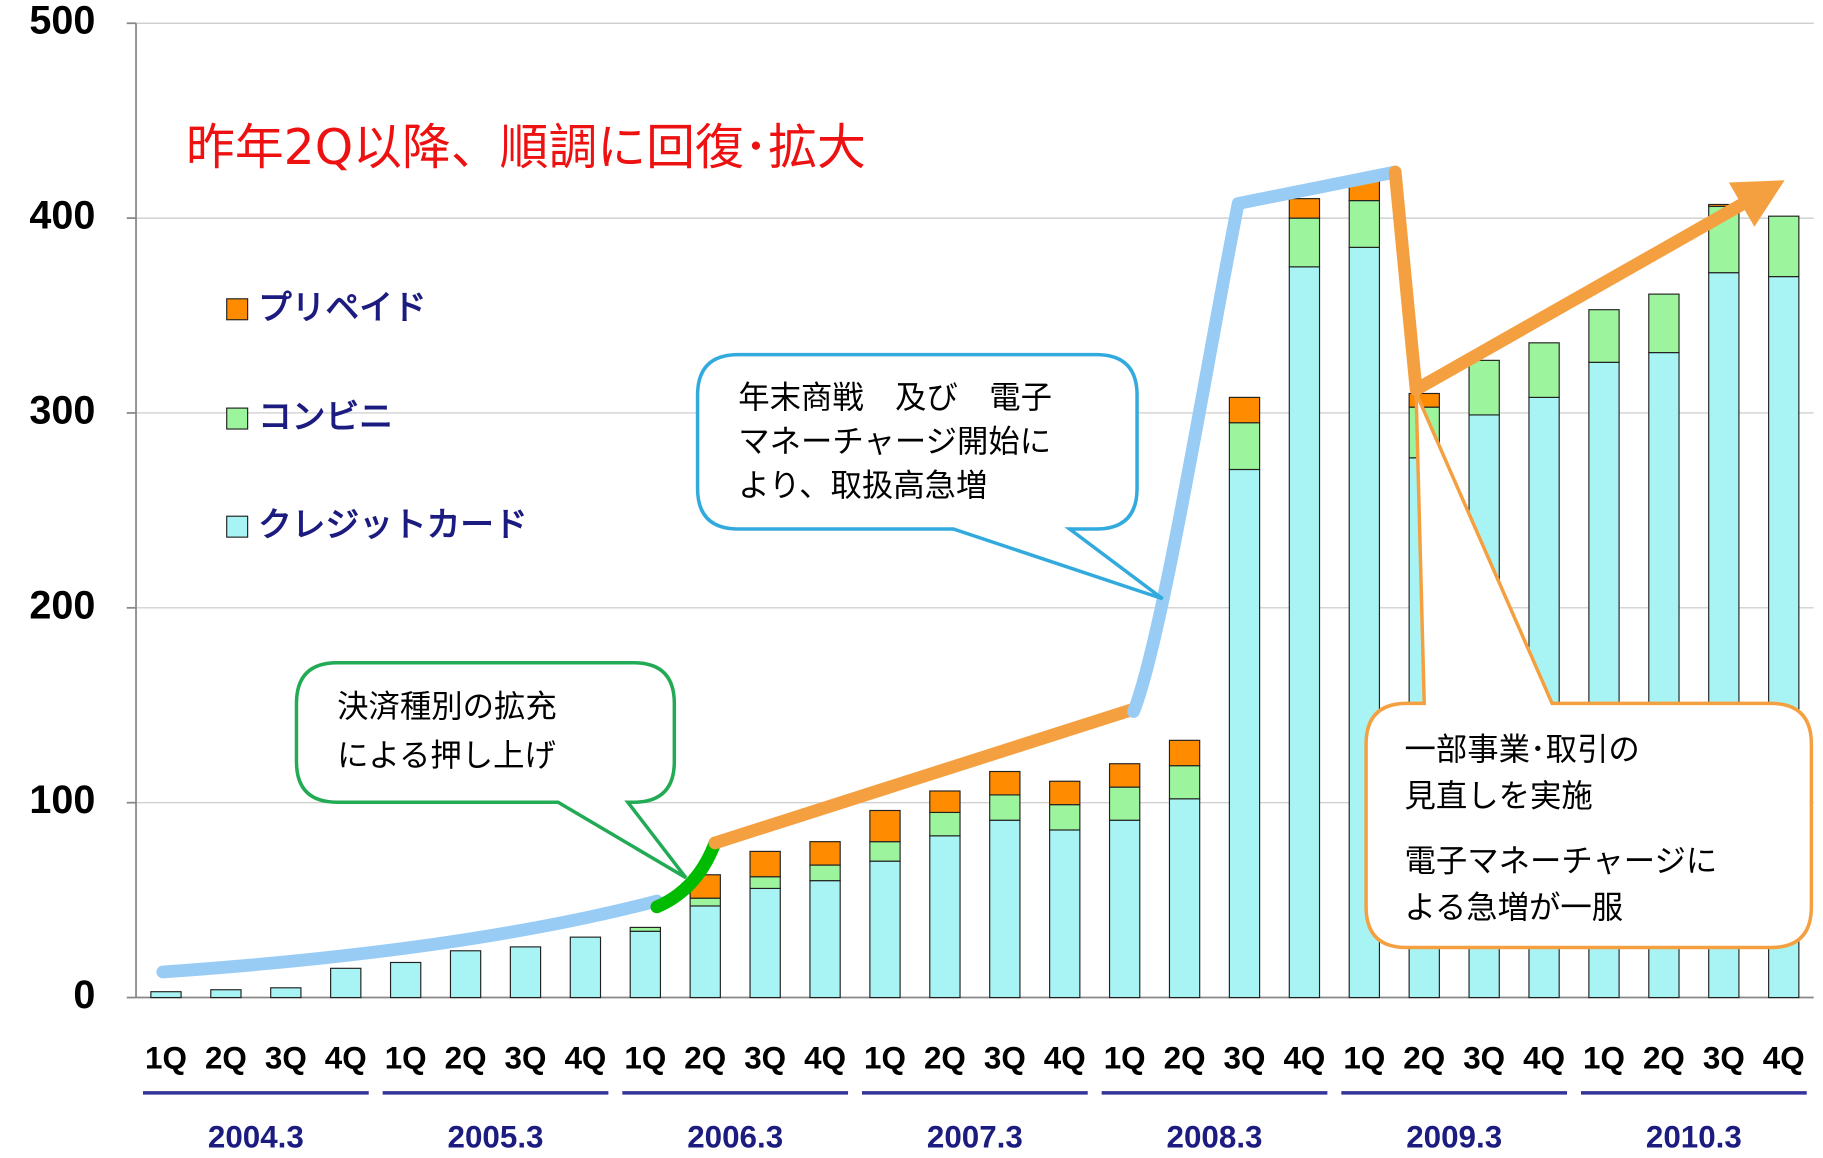 This screenshot has width=1823, height=1158. What do you see at coordinates (894, 442) in the screenshot?
I see `callout-text: マネーチャージ開始に` at bounding box center [894, 442].